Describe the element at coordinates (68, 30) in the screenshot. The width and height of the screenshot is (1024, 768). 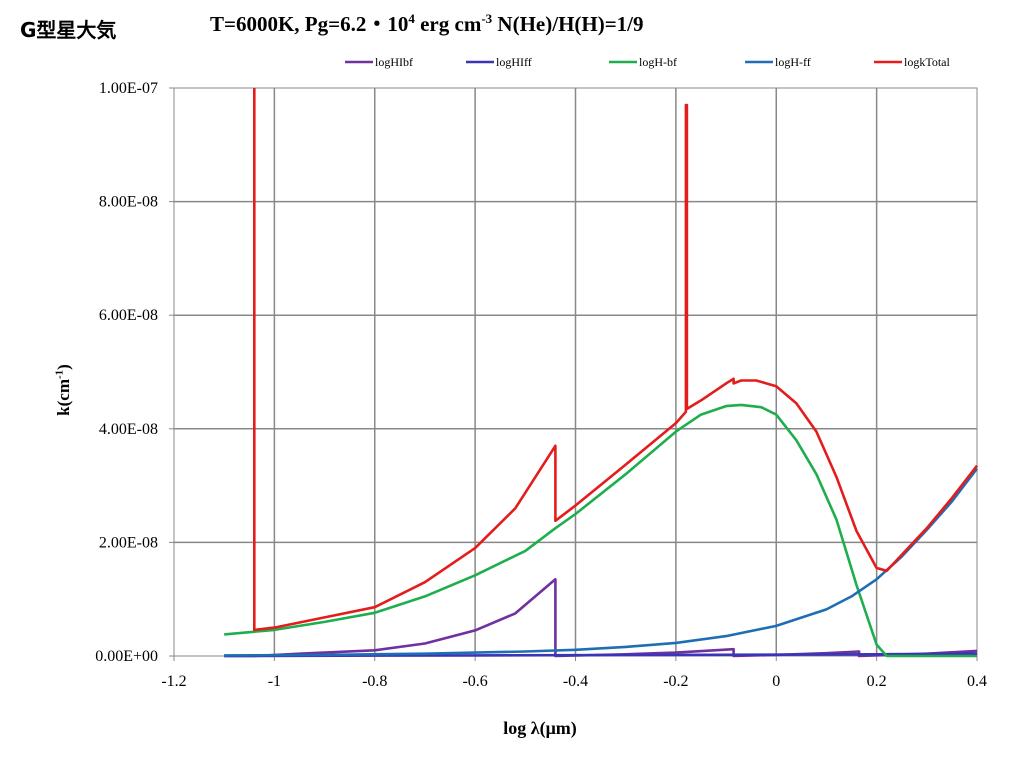
I see `corner-label: G型星大気` at that location.